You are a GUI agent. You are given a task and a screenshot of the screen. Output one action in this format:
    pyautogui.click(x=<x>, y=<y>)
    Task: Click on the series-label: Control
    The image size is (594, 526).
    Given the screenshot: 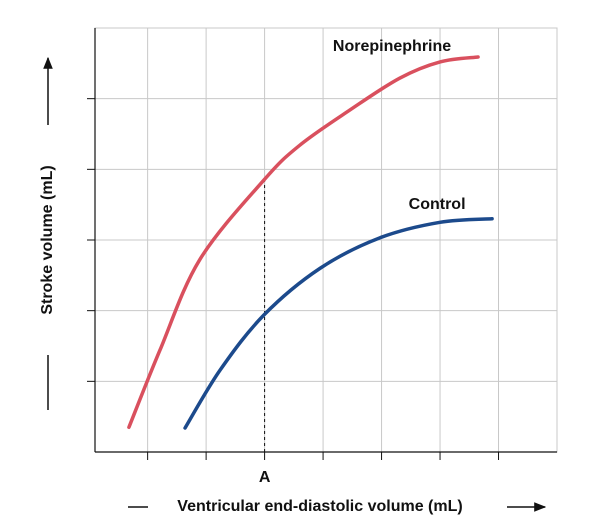 What is the action you would take?
    pyautogui.click(x=437, y=204)
    